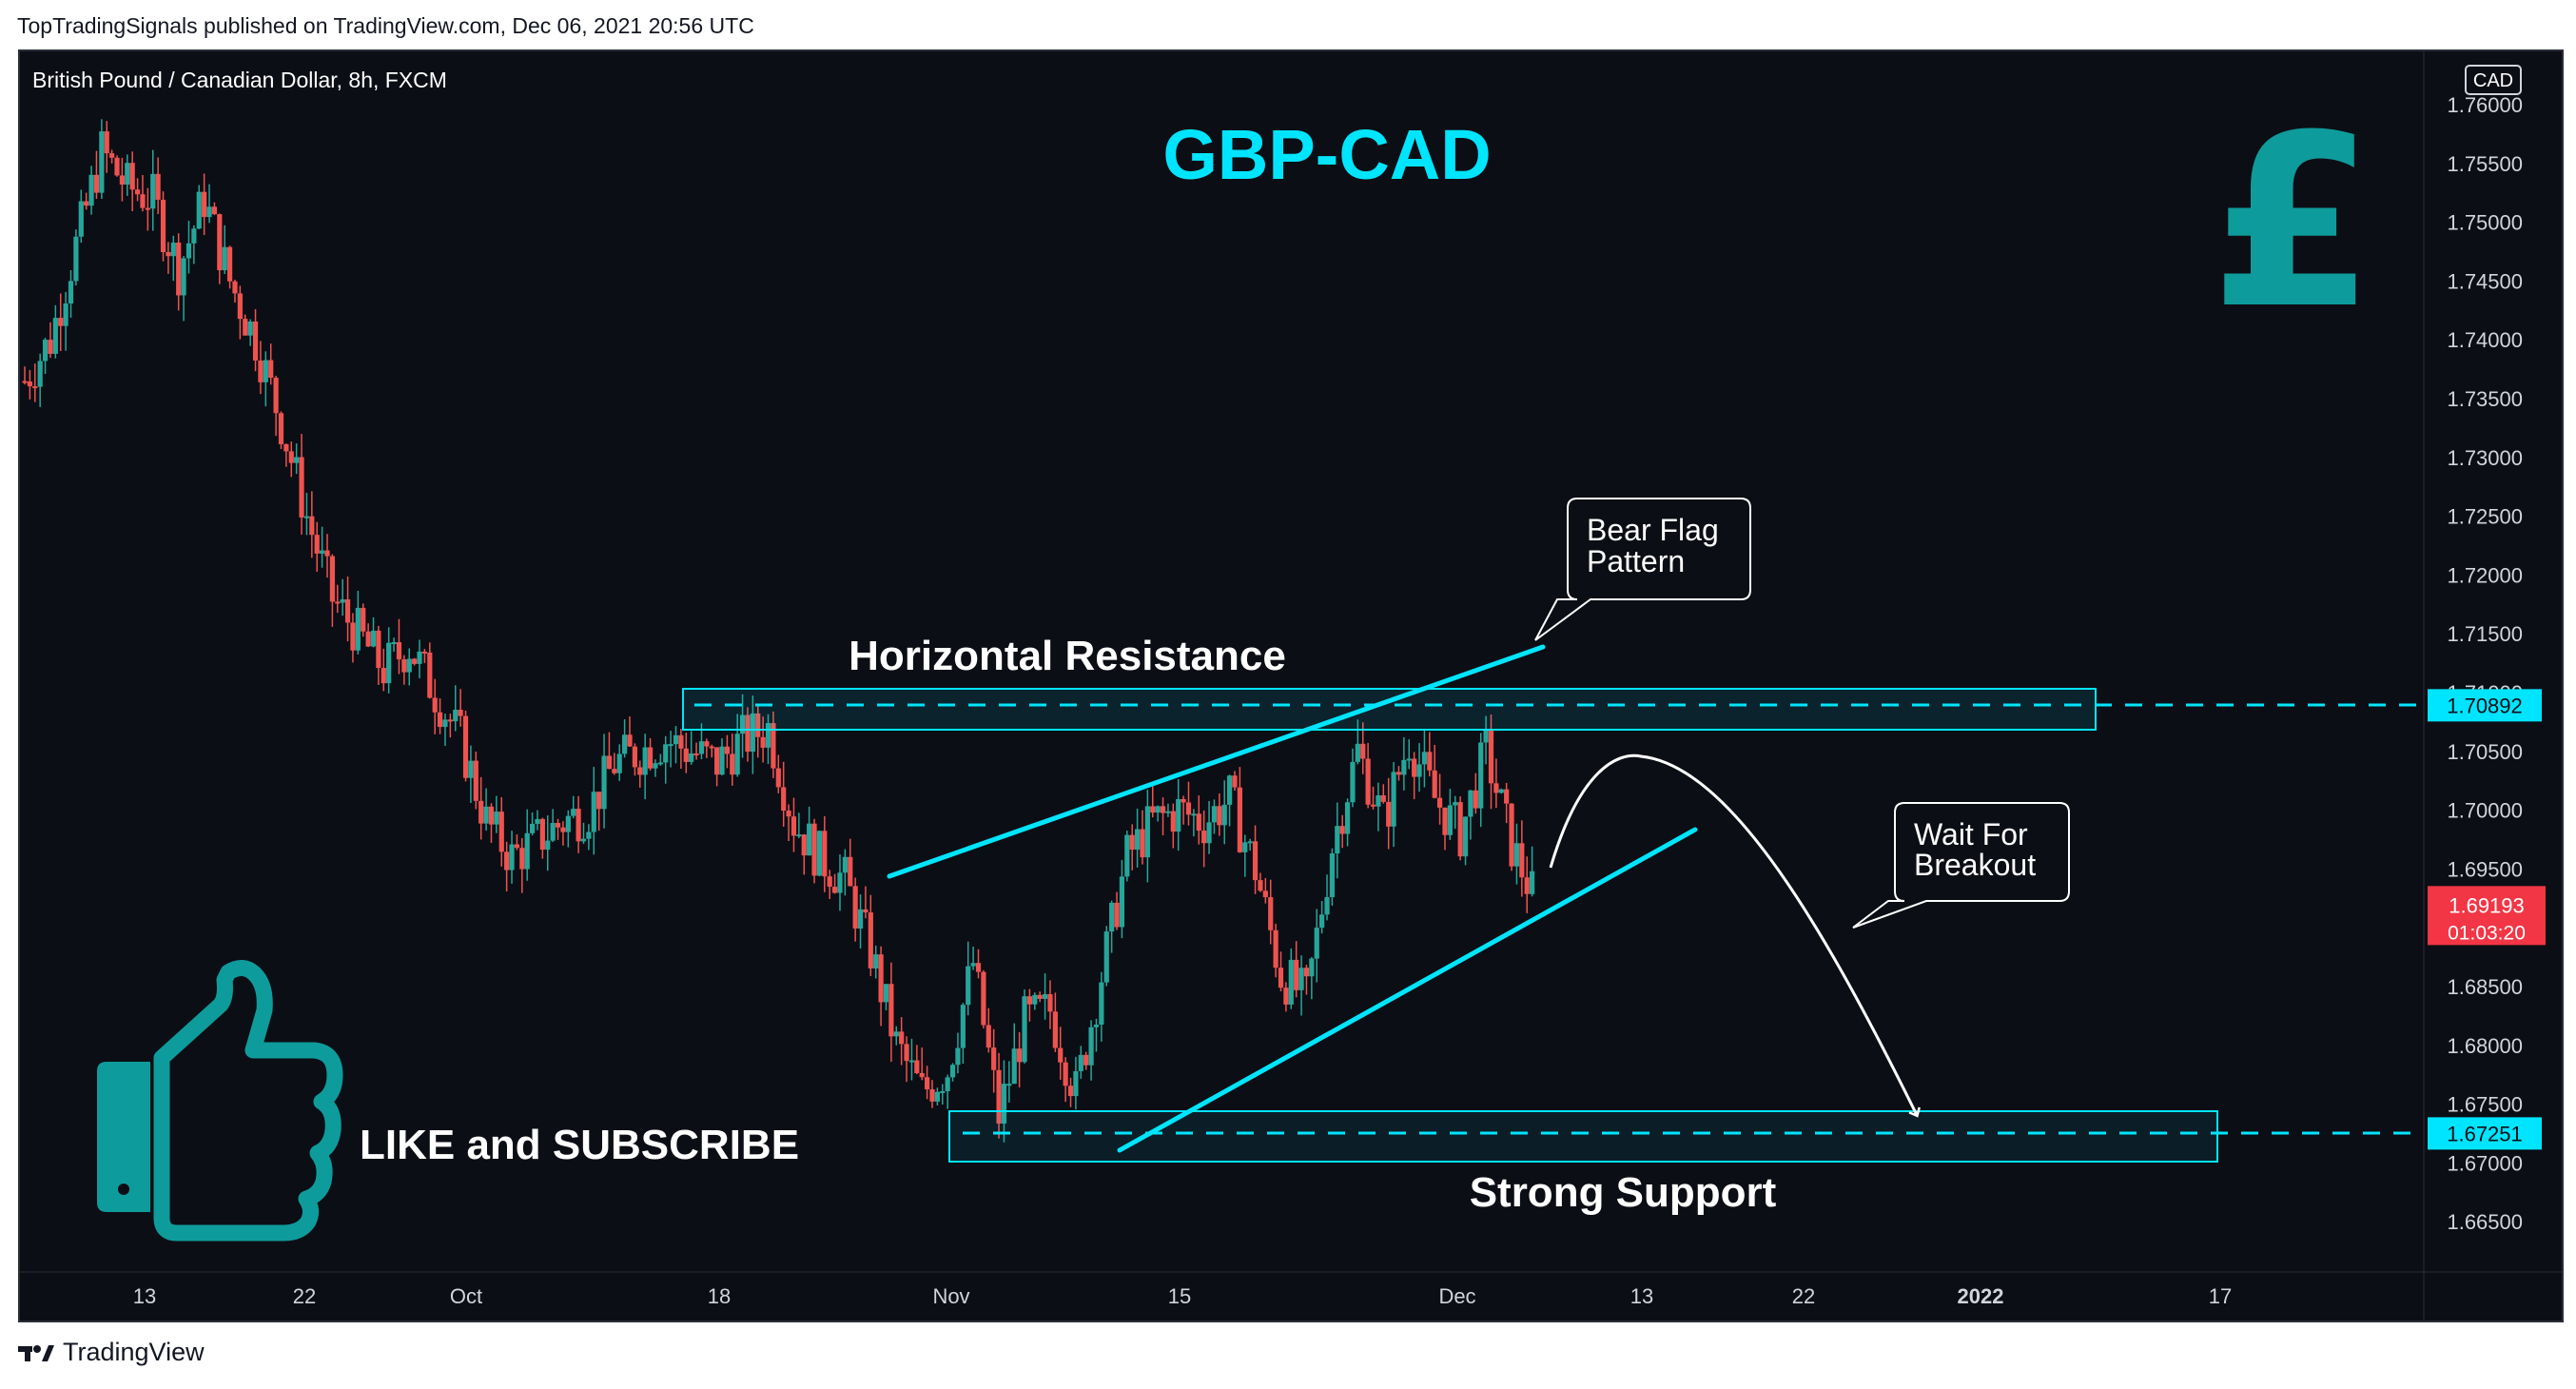 This screenshot has height=1389, width=2576. Describe the element at coordinates (2493, 80) in the screenshot. I see `currency-badge` at that location.